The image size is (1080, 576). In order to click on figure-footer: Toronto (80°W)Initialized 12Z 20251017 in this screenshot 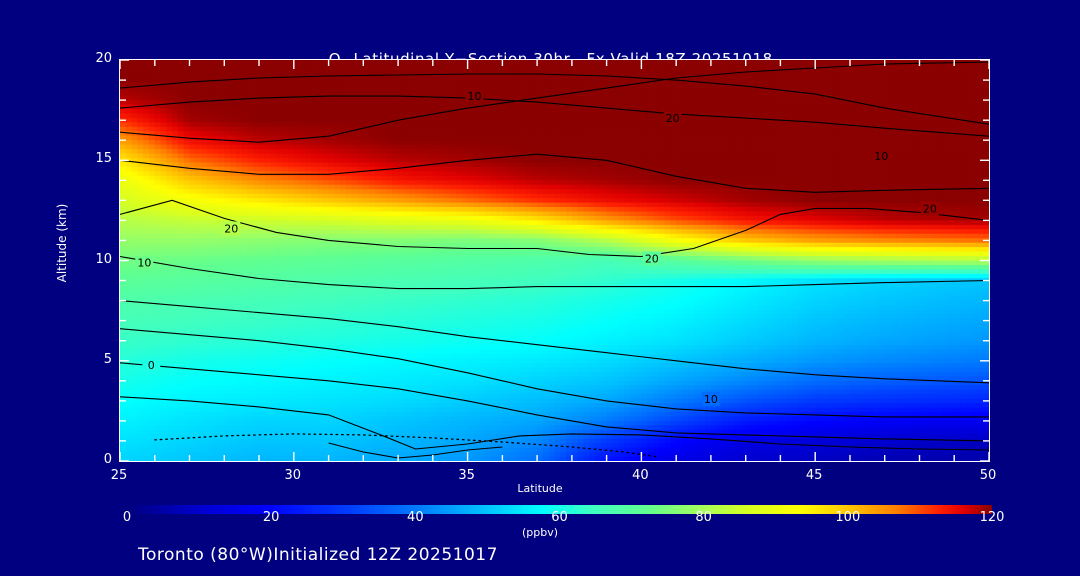, I will do `click(318, 555)`.